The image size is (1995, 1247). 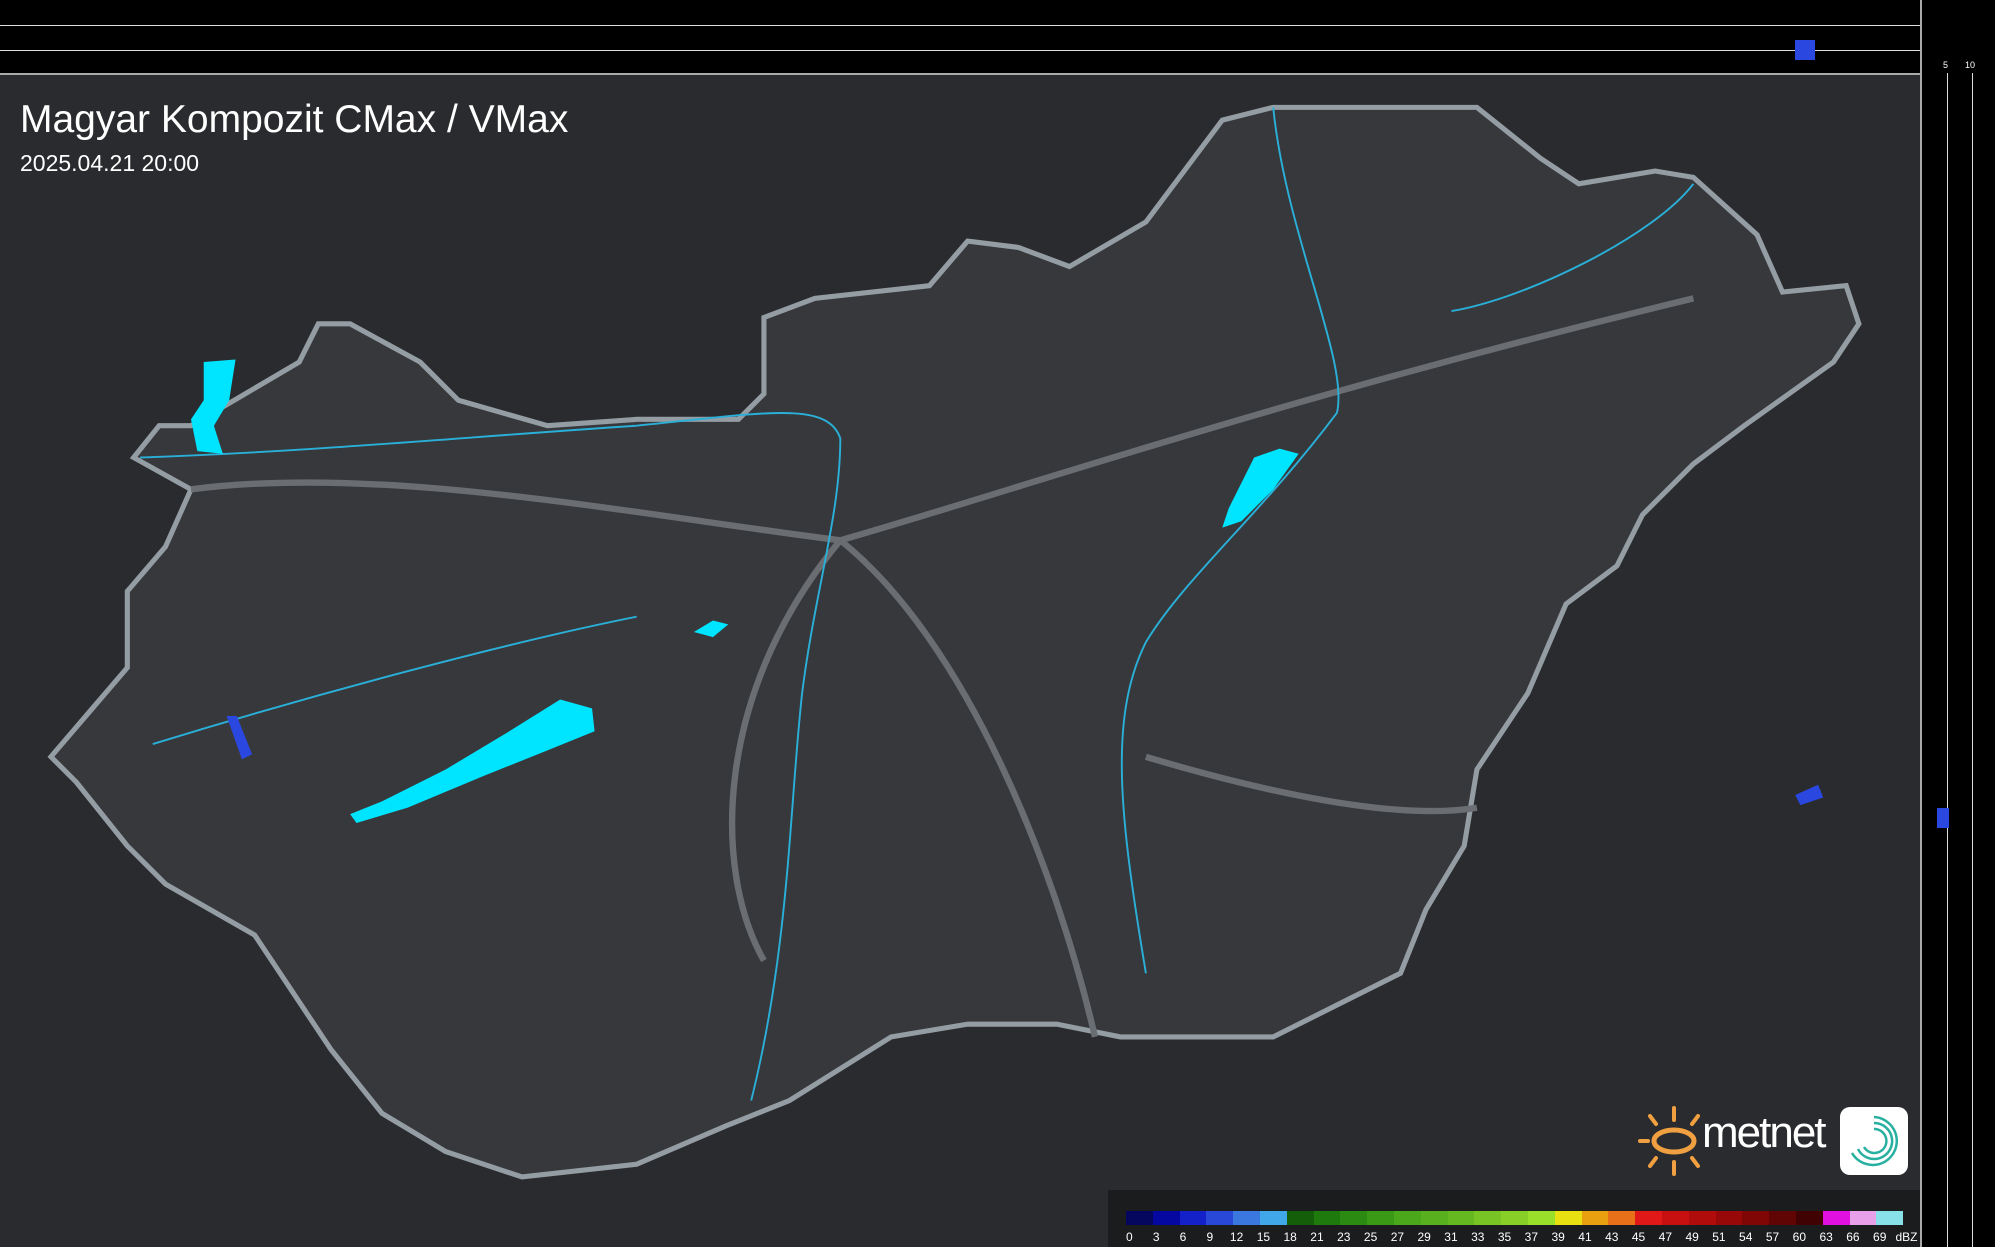 I want to click on color-scale-label: 0, so click(x=1129, y=1237).